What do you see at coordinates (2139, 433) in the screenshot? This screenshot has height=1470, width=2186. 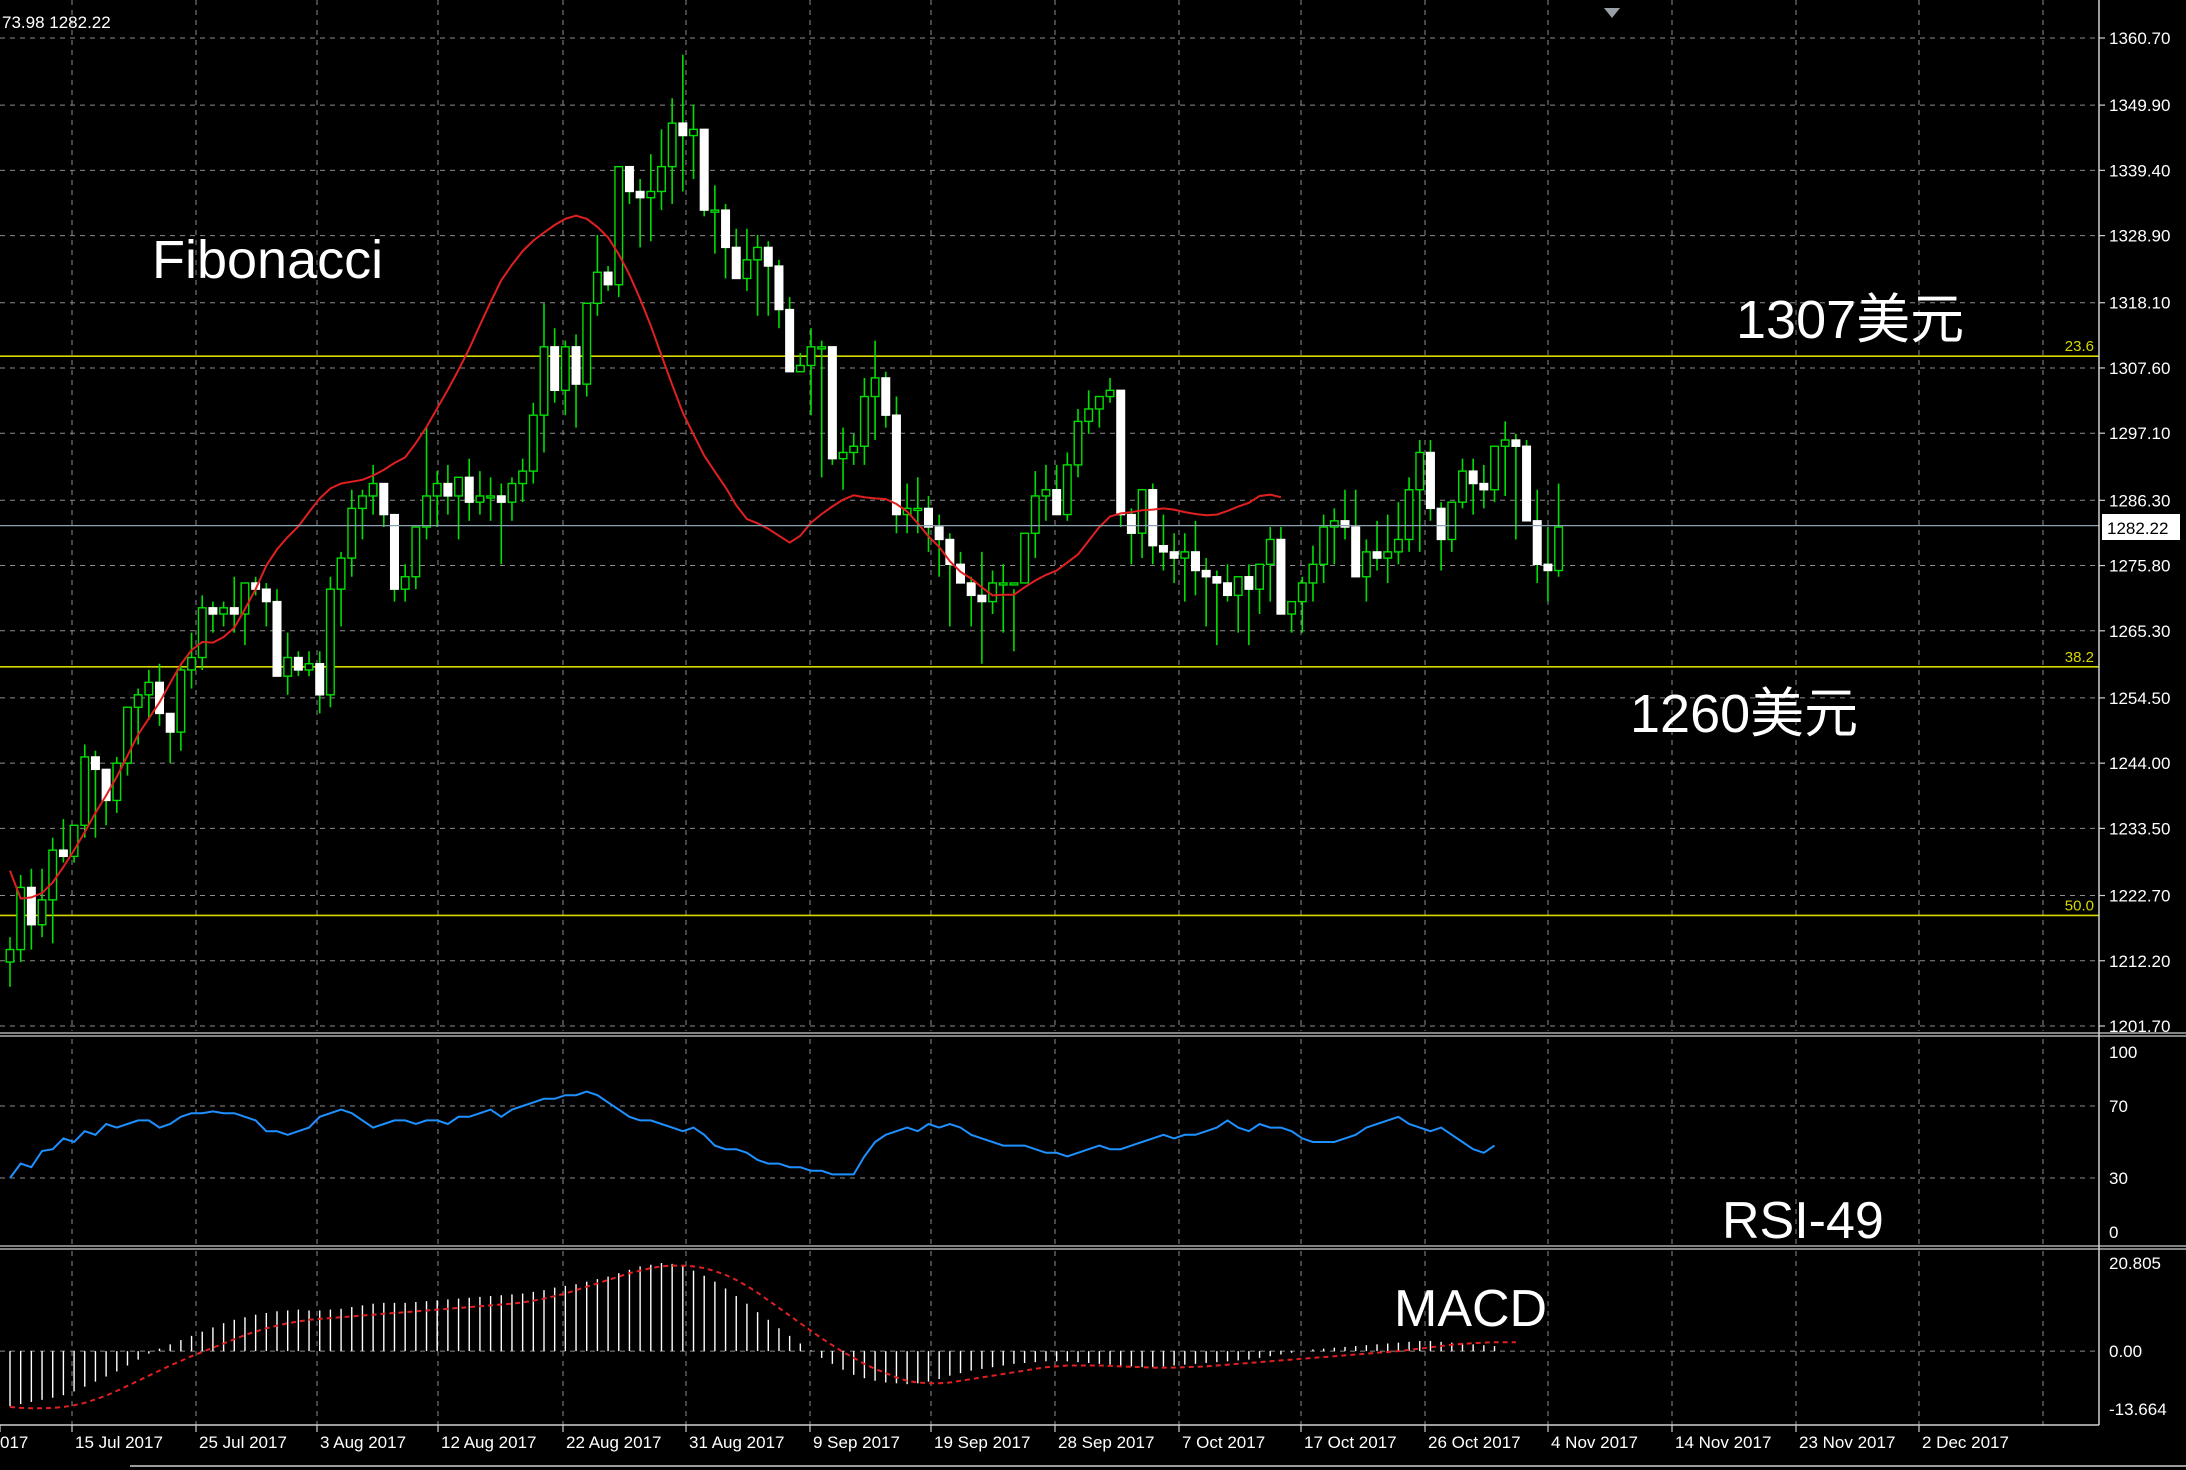 I see `price-tick-label: 1297.10` at bounding box center [2139, 433].